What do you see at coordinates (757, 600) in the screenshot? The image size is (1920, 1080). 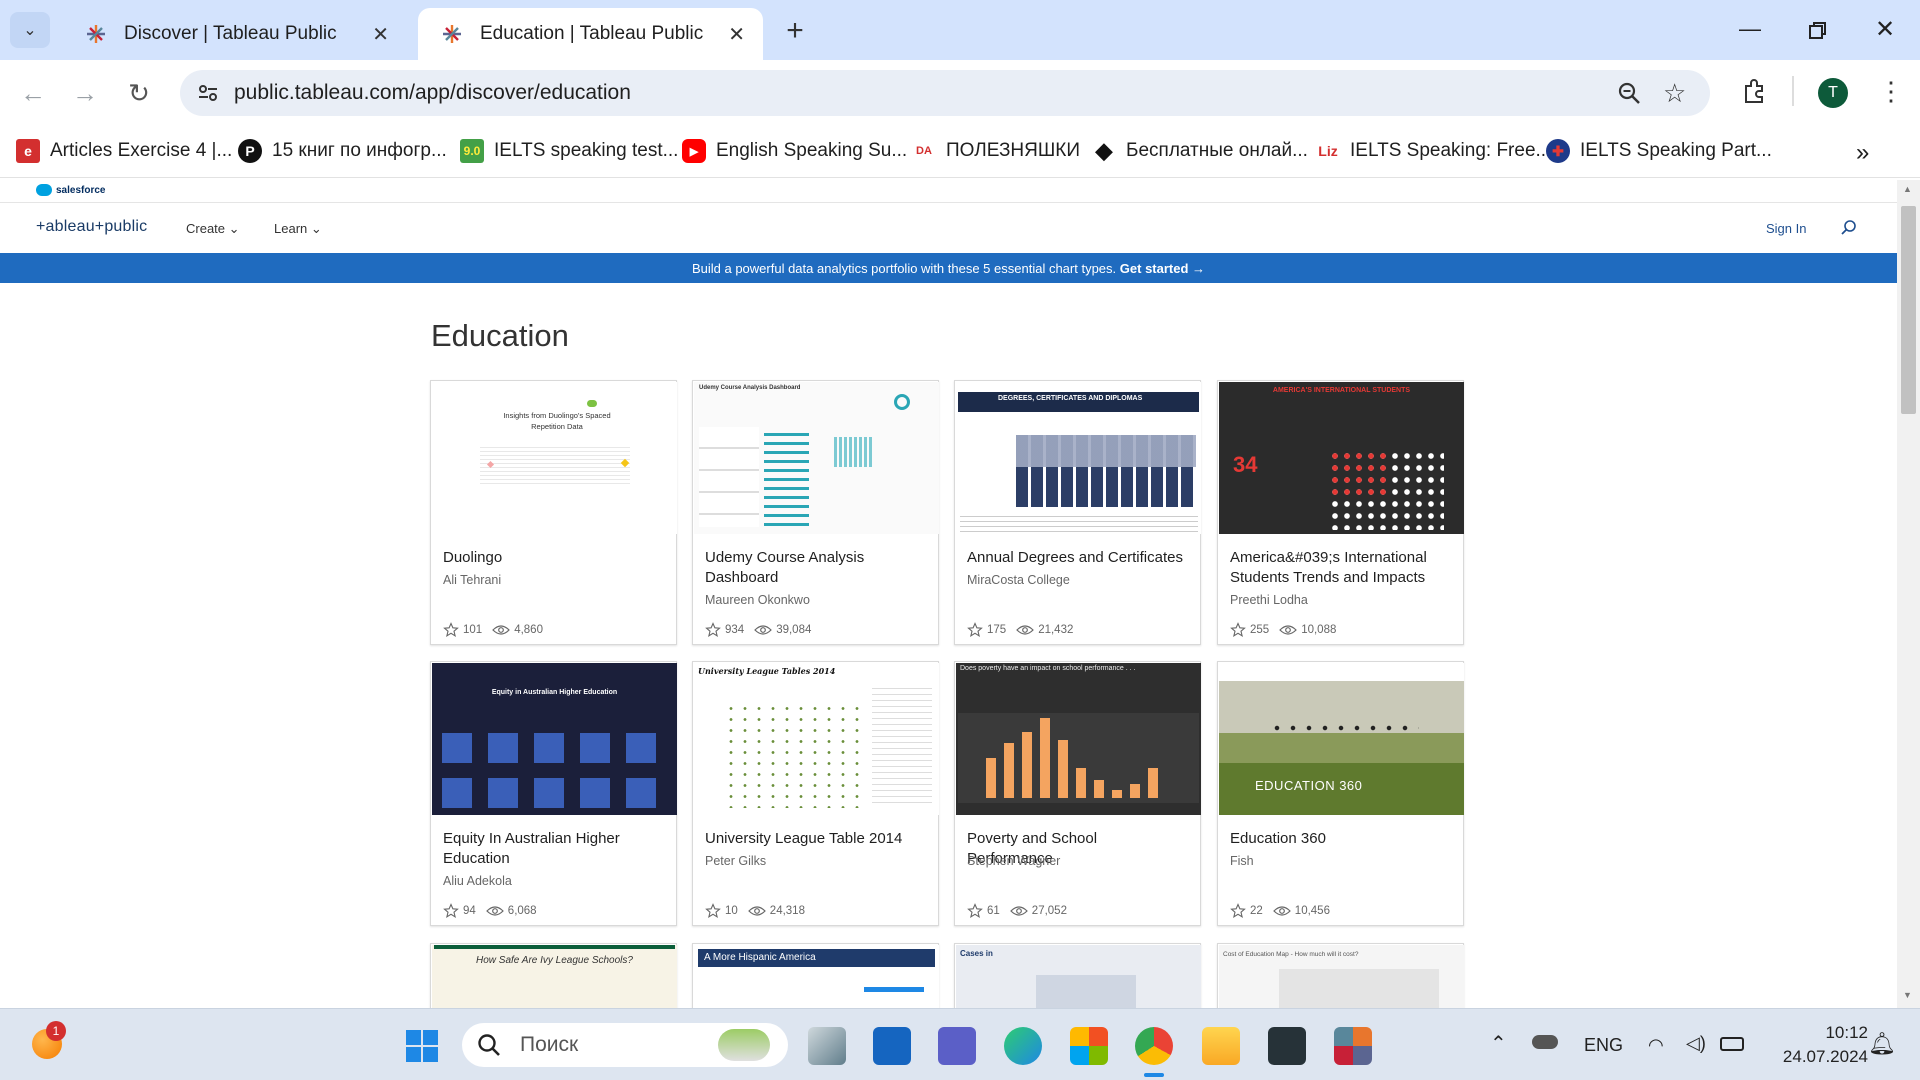 I see `viz-author: Maureen Okonkwo` at bounding box center [757, 600].